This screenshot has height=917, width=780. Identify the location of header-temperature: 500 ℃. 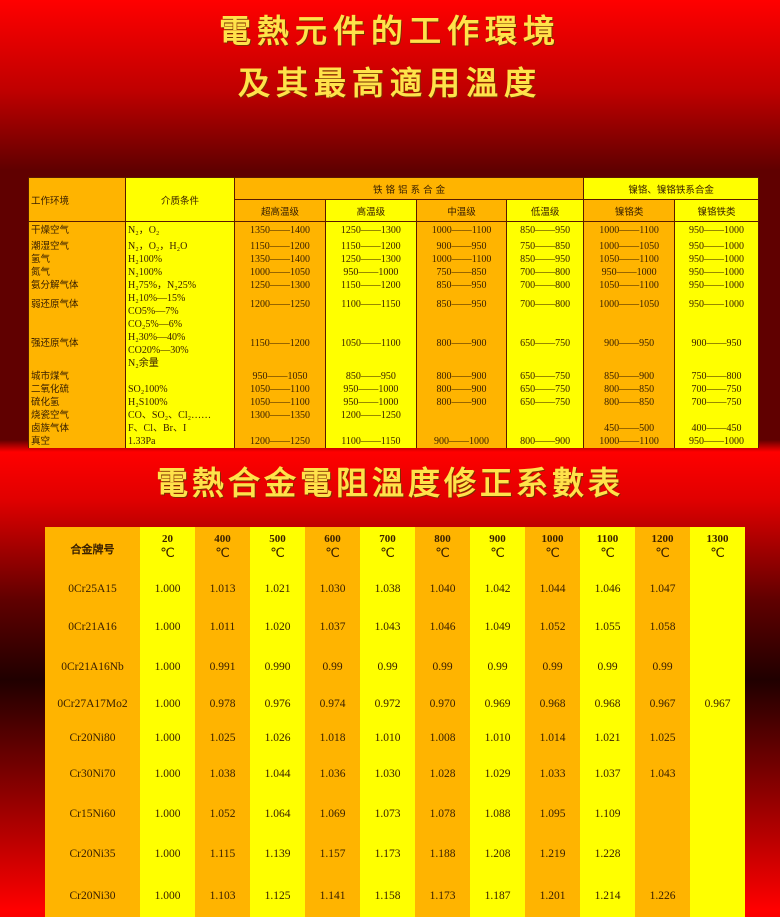
(277, 549).